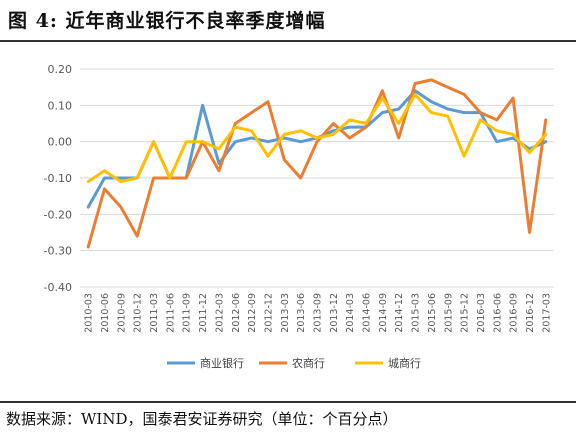 This screenshot has height=443, width=576. I want to click on x-tick-label: 2013-09, so click(318, 313).